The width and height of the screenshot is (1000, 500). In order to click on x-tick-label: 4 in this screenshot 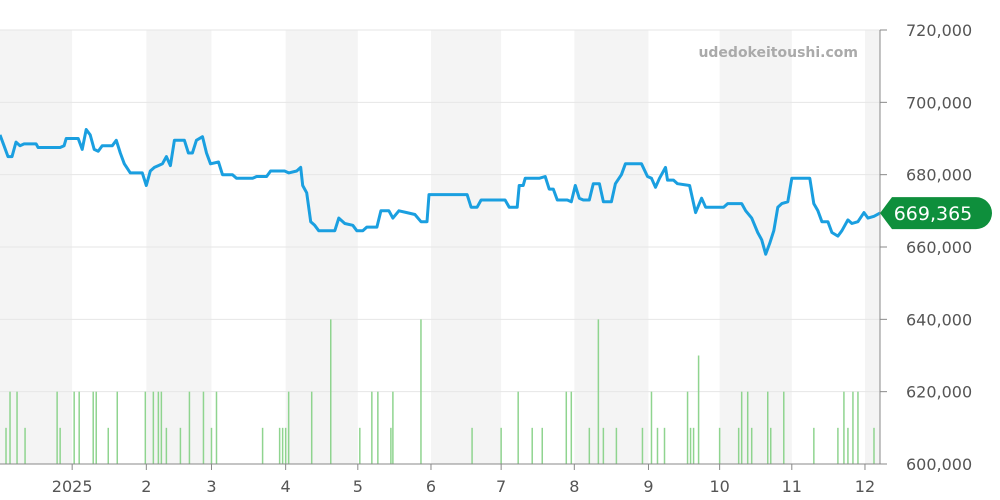, I will do `click(286, 486)`.